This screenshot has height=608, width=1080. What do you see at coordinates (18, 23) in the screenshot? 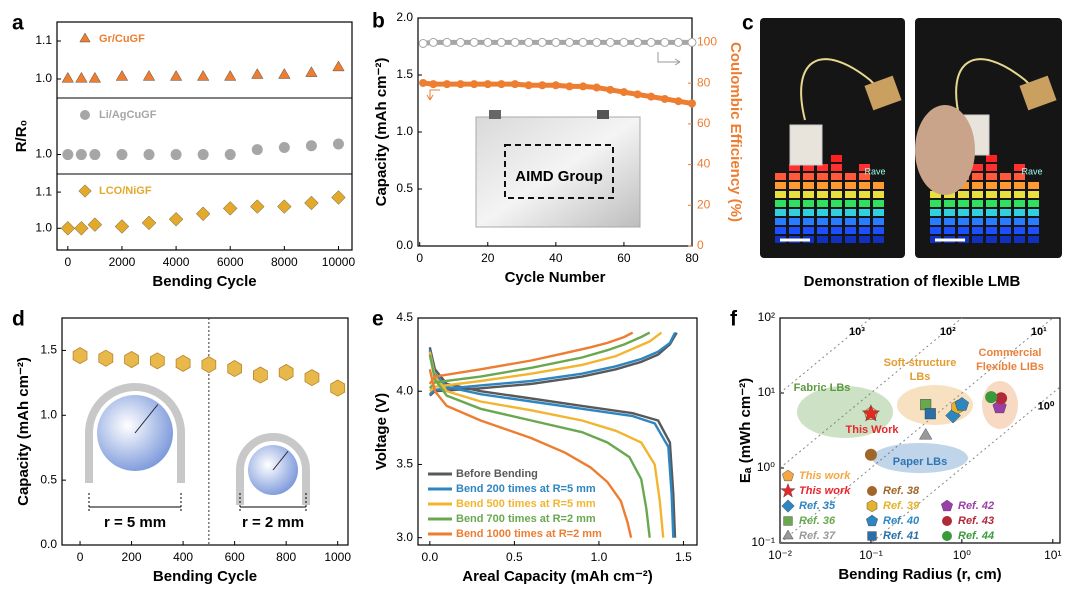
I see `panel-label: a` at bounding box center [18, 23].